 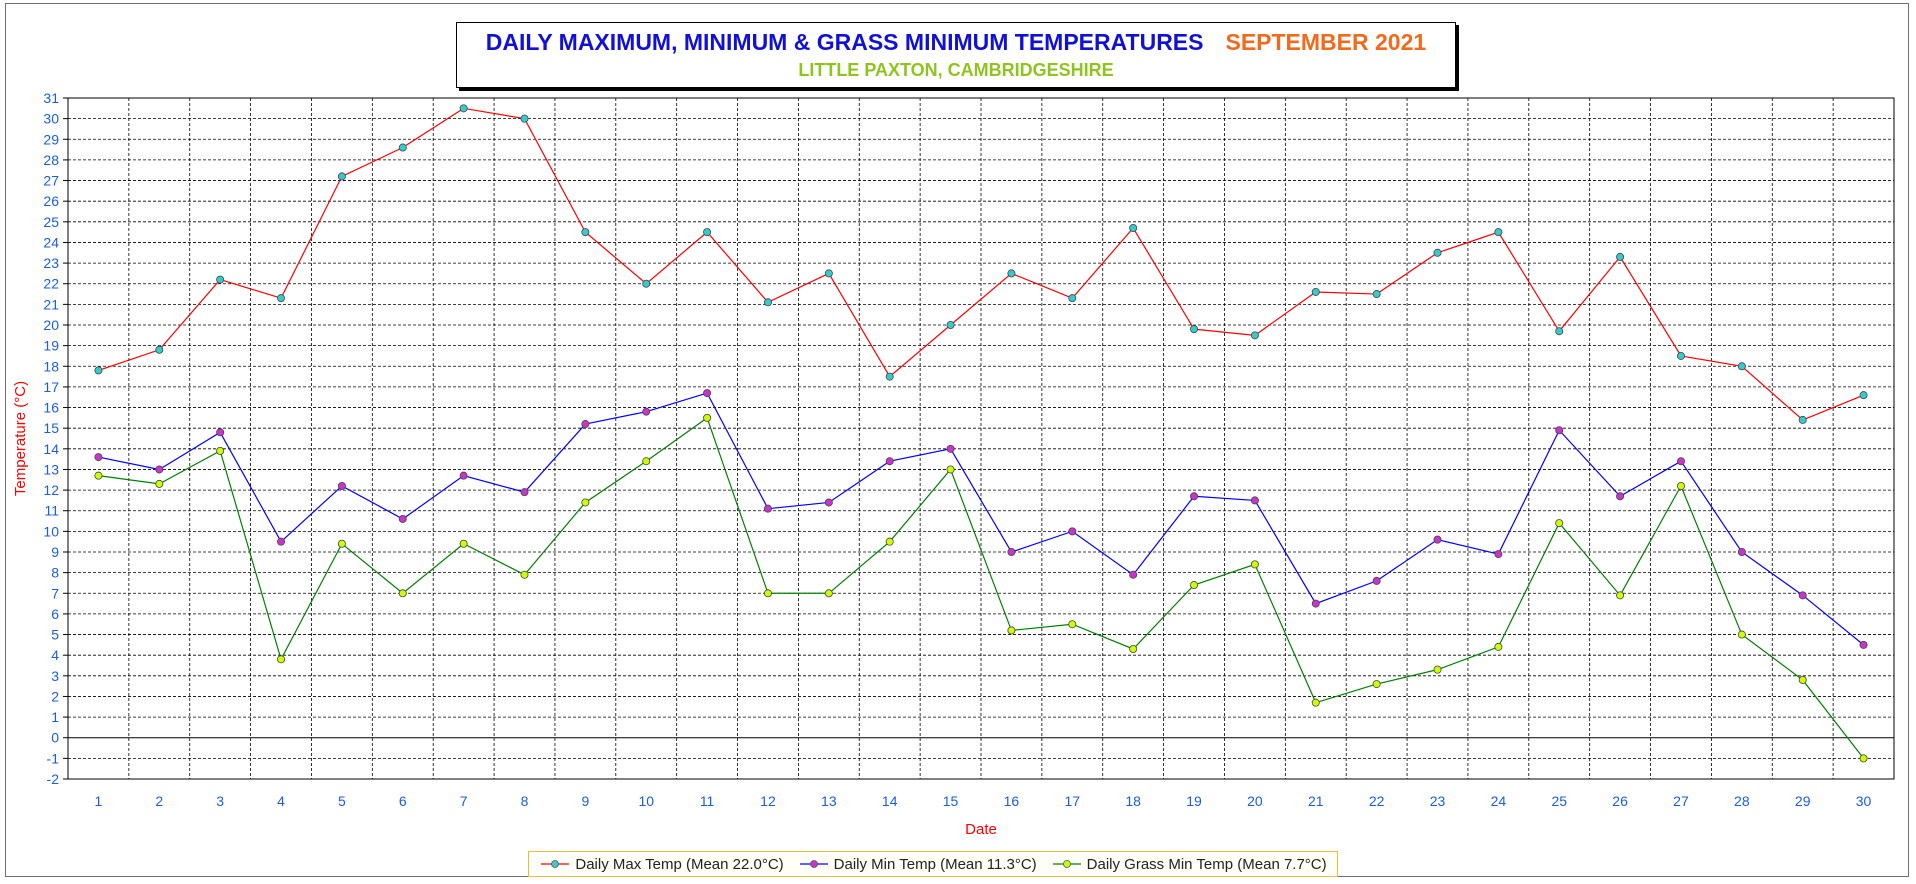 I want to click on x-tick-label: 16, so click(x=1012, y=801).